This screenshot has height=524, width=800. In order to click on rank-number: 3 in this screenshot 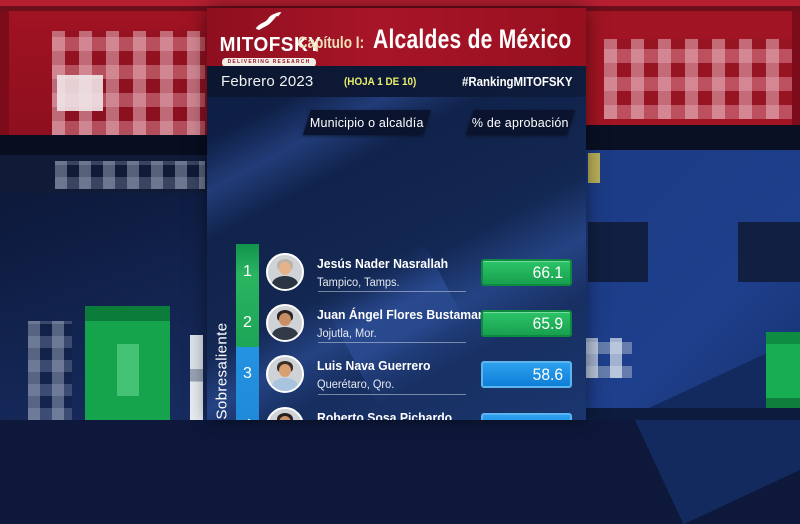, I will do `click(247, 373)`.